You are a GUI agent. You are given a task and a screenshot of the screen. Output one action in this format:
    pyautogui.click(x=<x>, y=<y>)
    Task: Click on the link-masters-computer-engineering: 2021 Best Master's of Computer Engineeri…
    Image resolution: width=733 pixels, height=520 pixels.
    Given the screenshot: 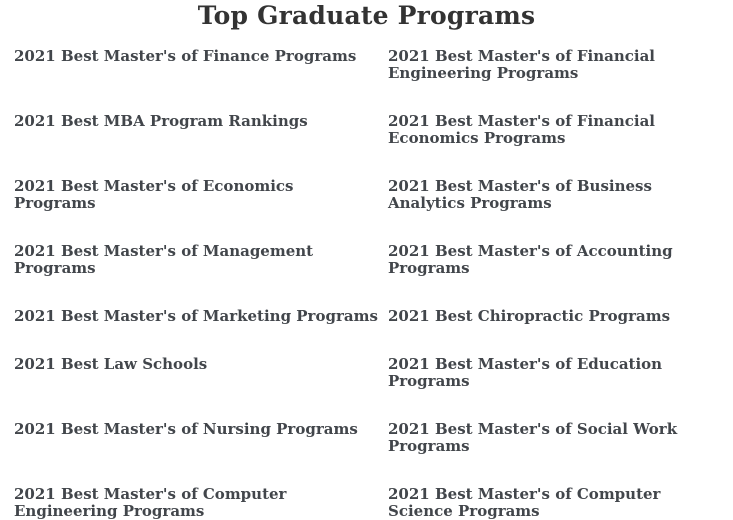 What is the action you would take?
    pyautogui.click(x=150, y=502)
    